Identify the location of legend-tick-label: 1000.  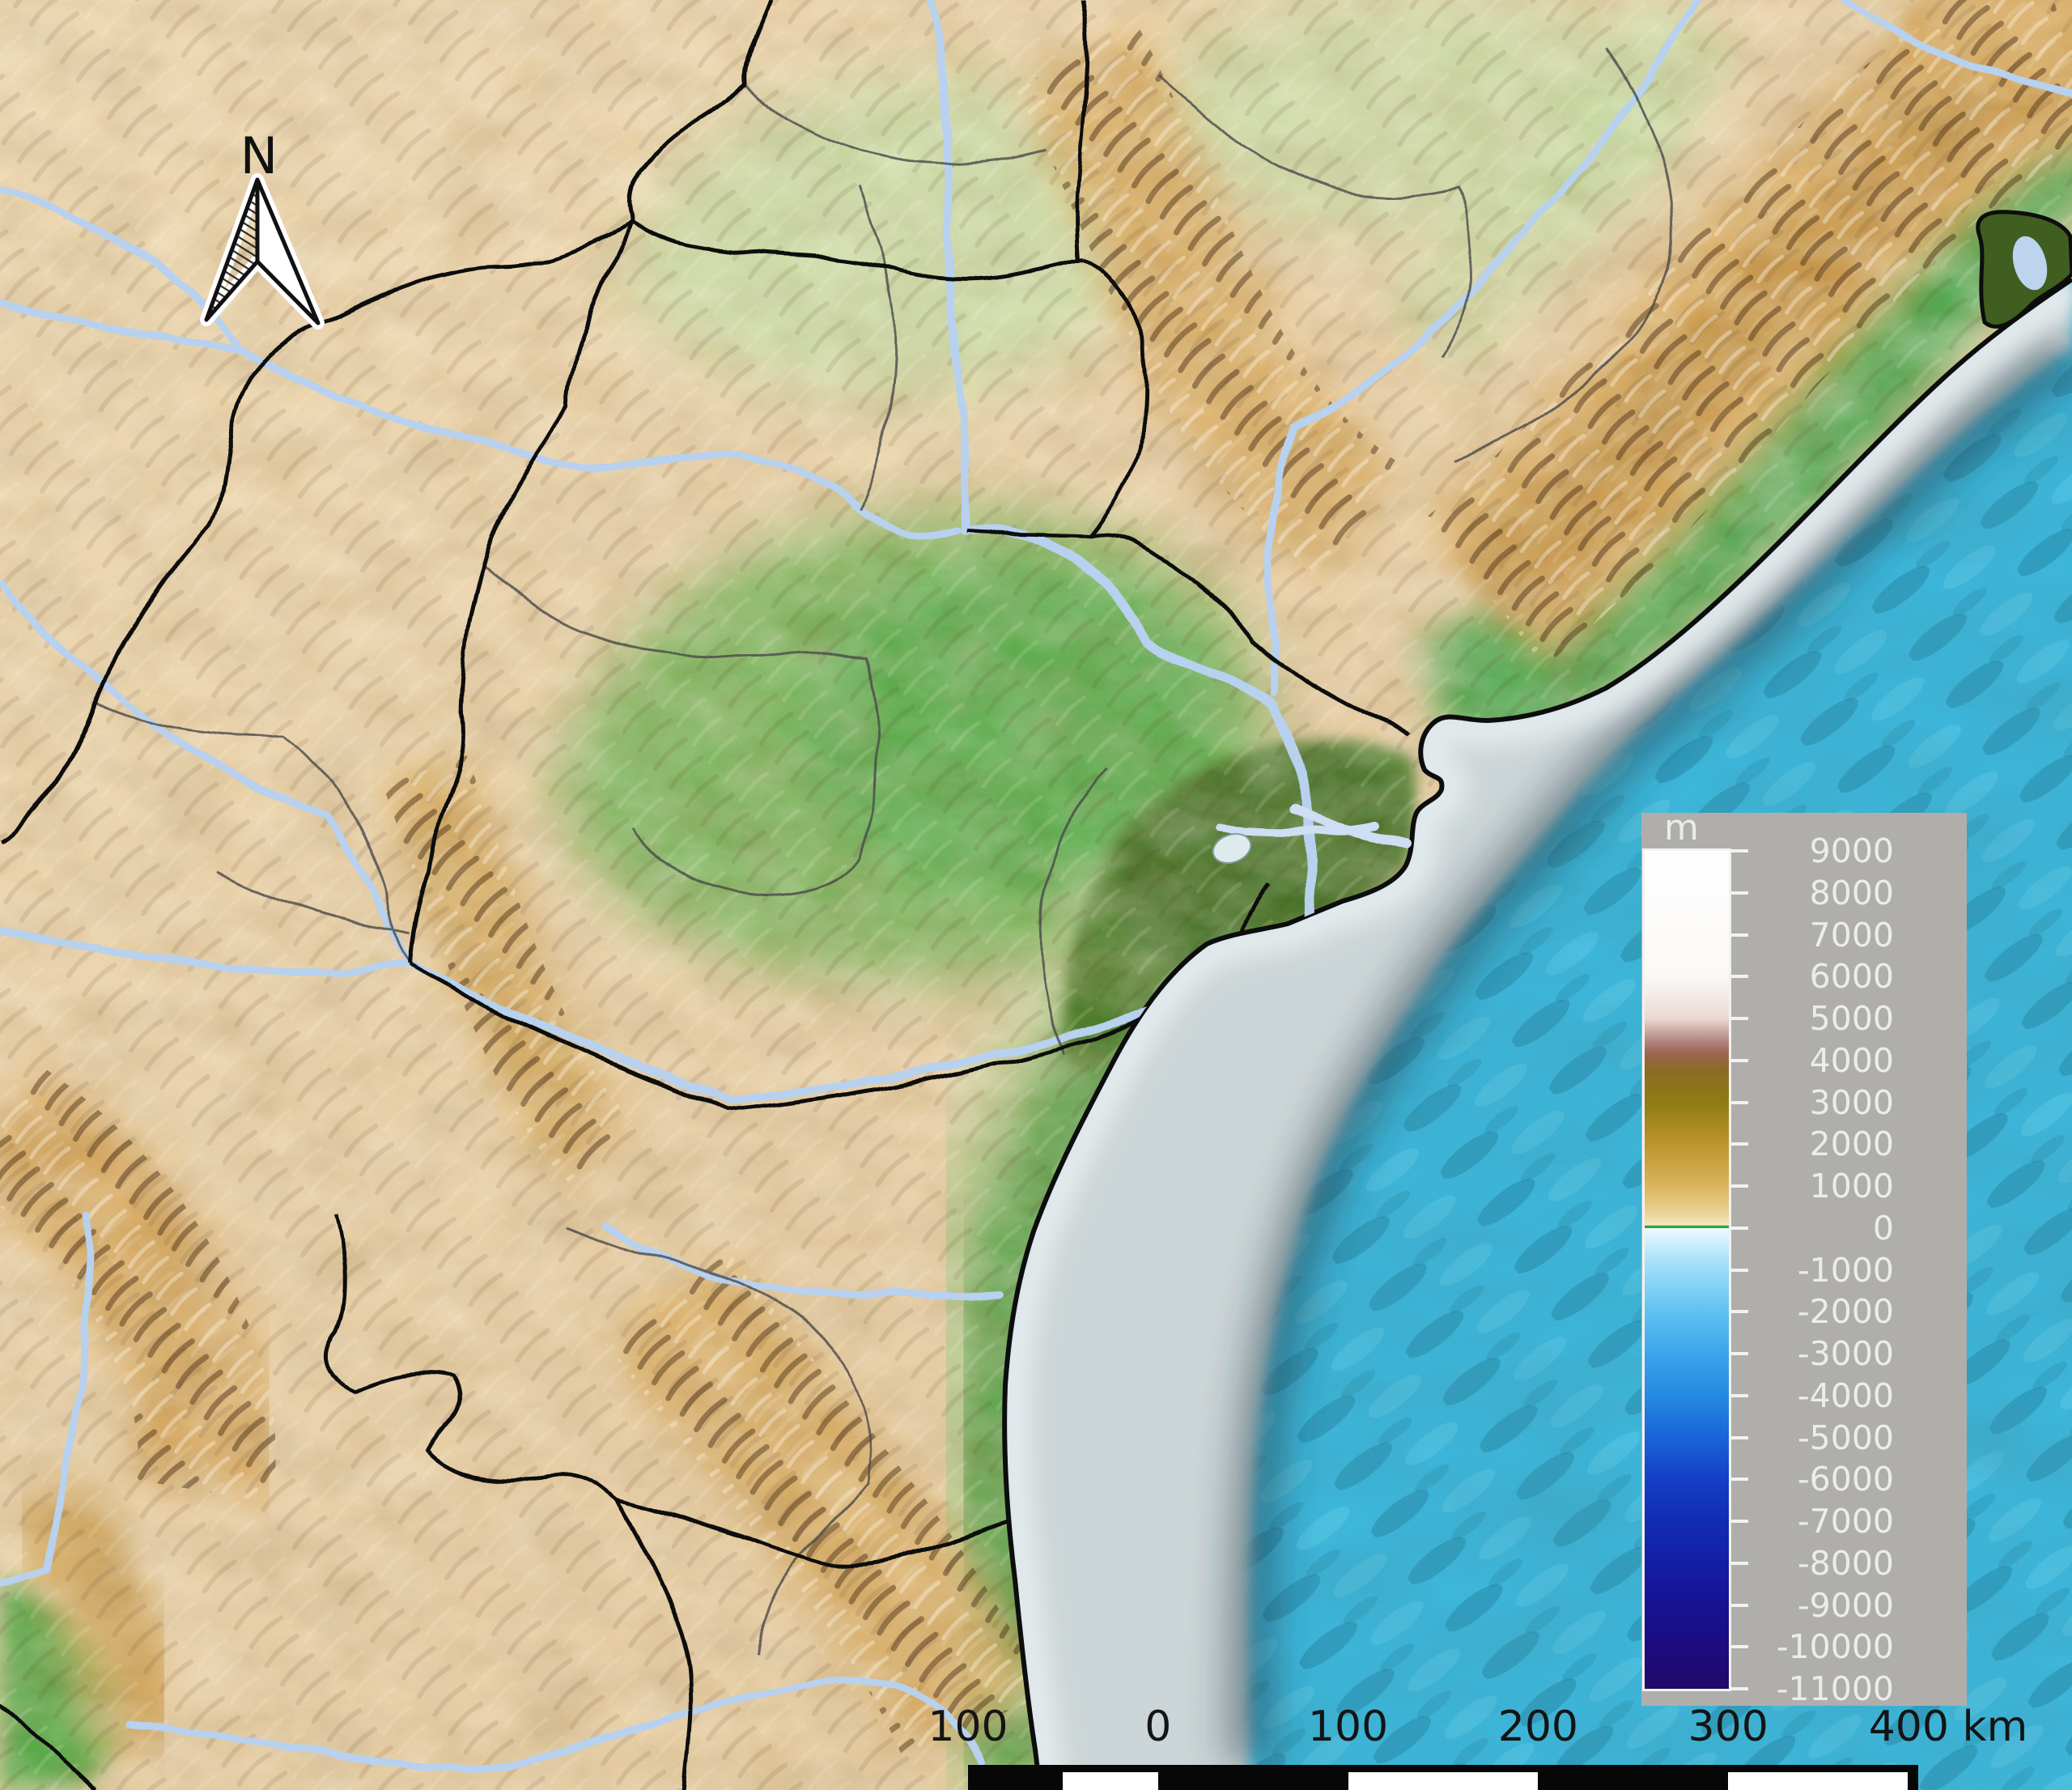
(1851, 1186).